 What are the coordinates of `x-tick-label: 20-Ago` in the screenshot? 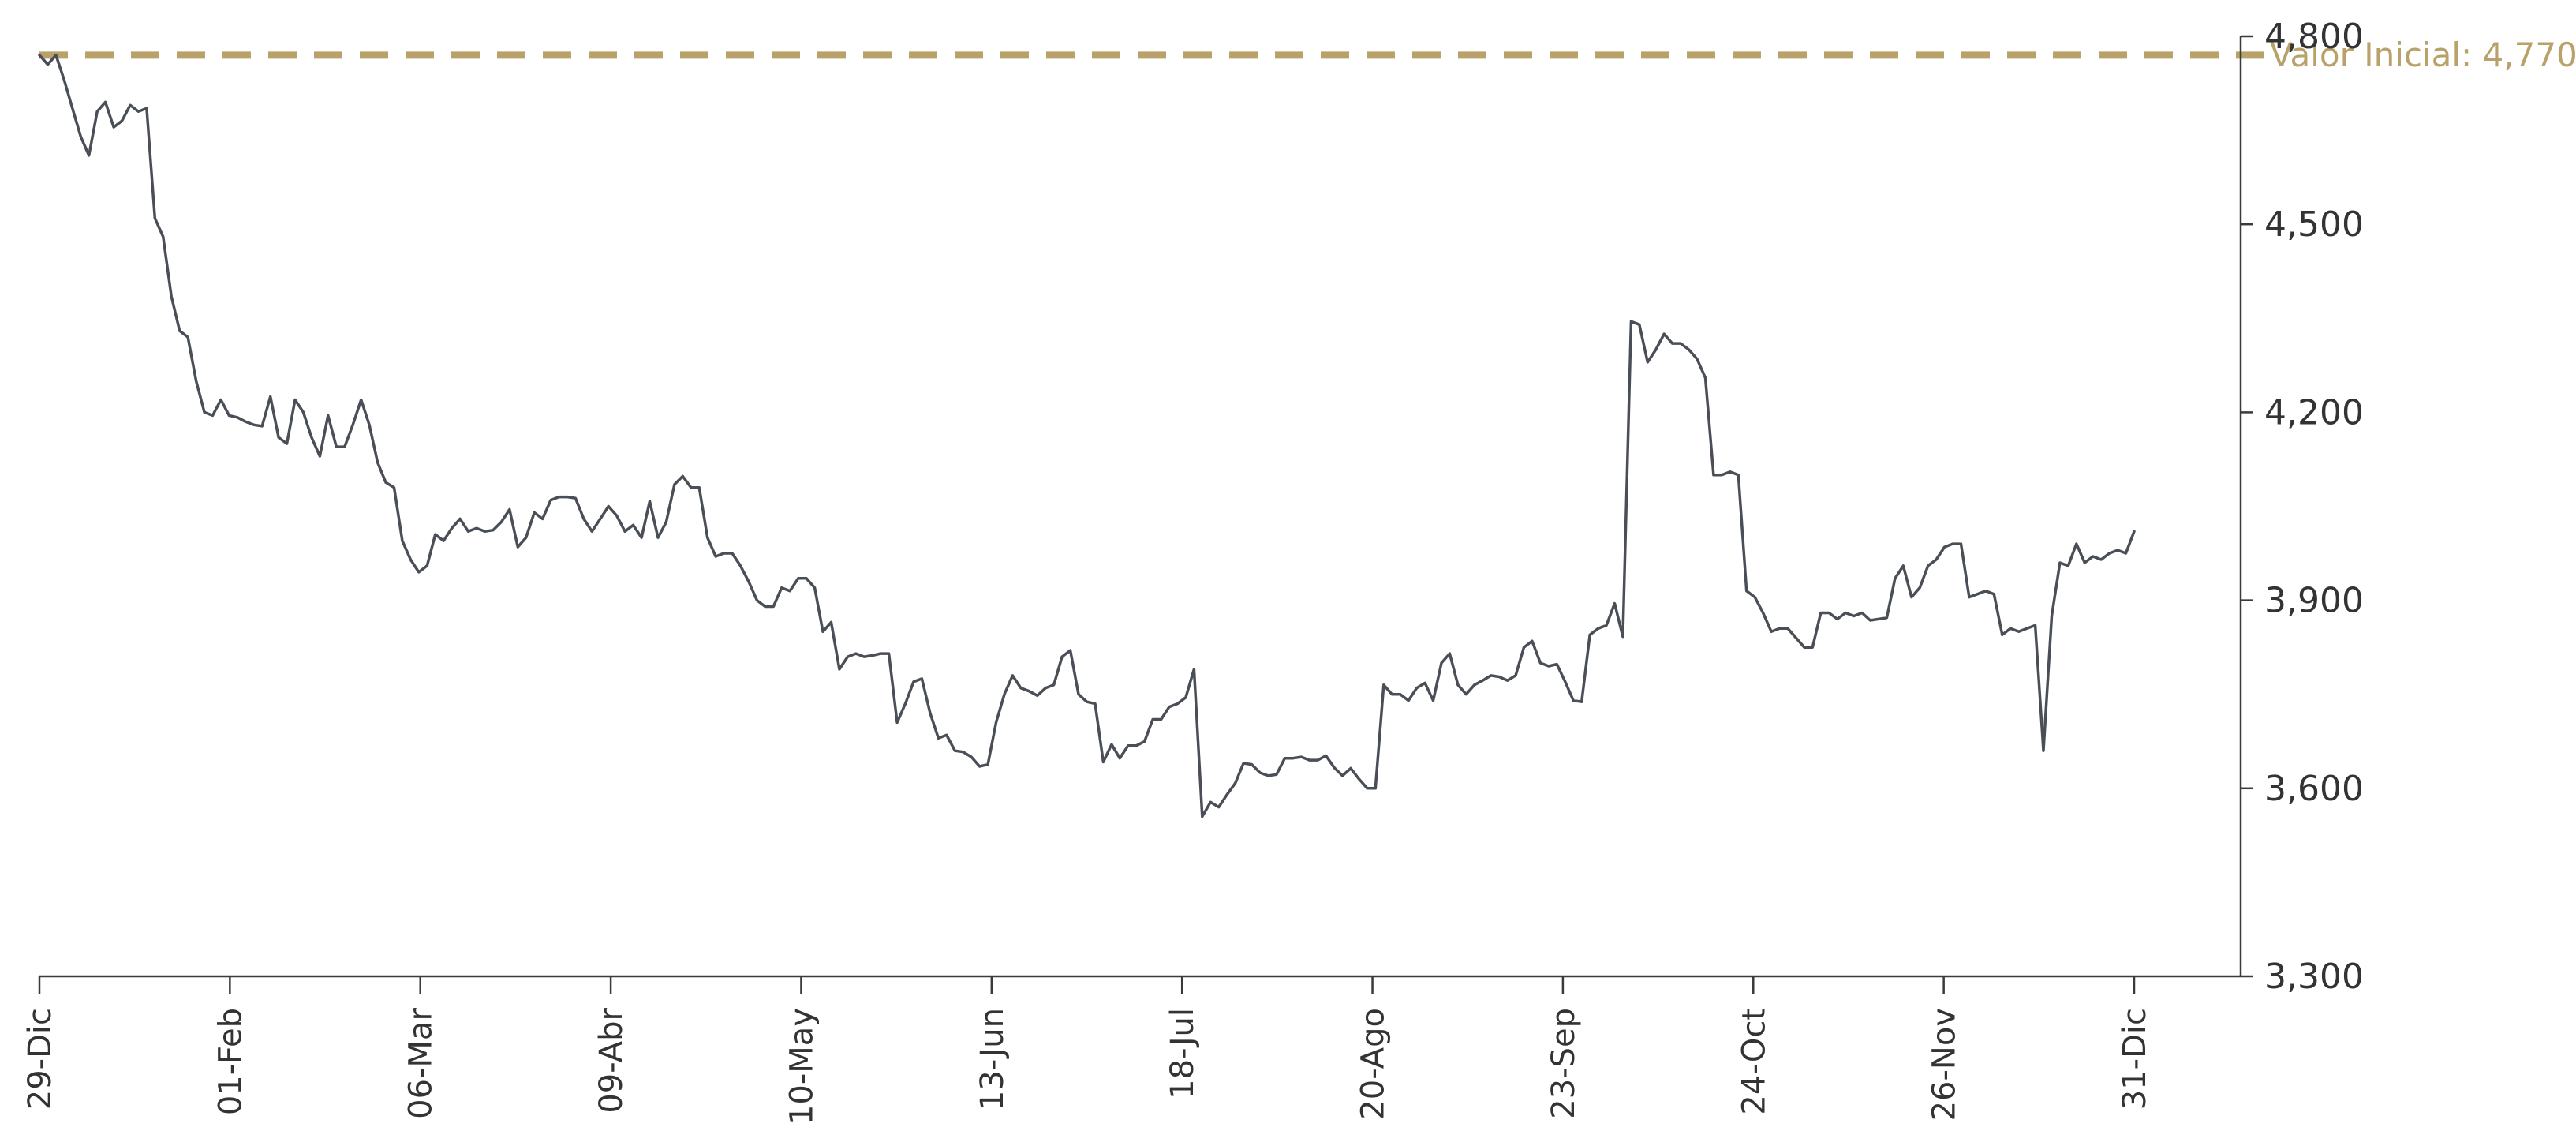 It's located at (1373, 1064).